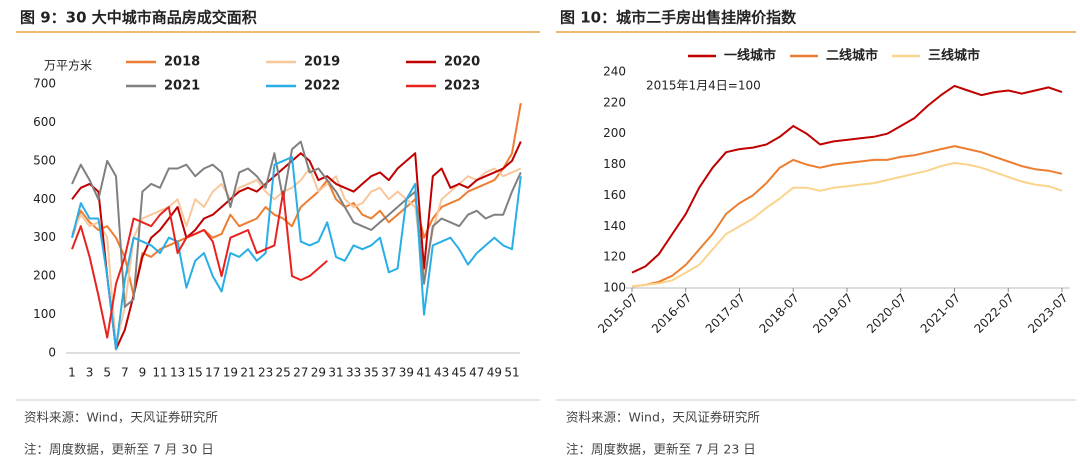 The image size is (1080, 462). What do you see at coordinates (494, 373) in the screenshot?
I see `x-tick-label: 49` at bounding box center [494, 373].